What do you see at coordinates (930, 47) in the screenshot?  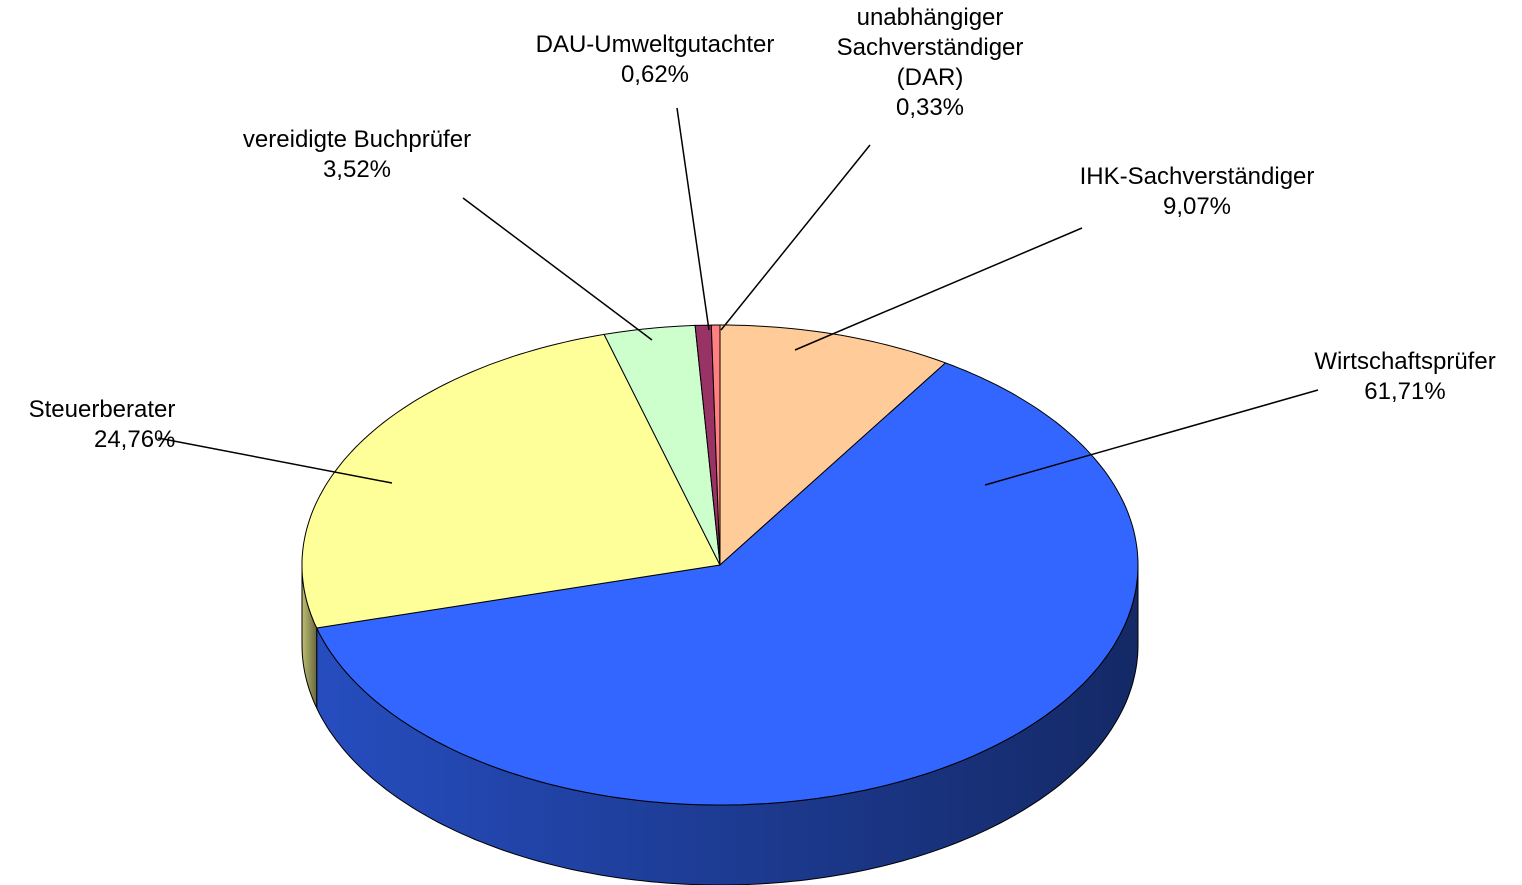 I see `category-label: unabhängiger Sachverständiger (DAR)` at bounding box center [930, 47].